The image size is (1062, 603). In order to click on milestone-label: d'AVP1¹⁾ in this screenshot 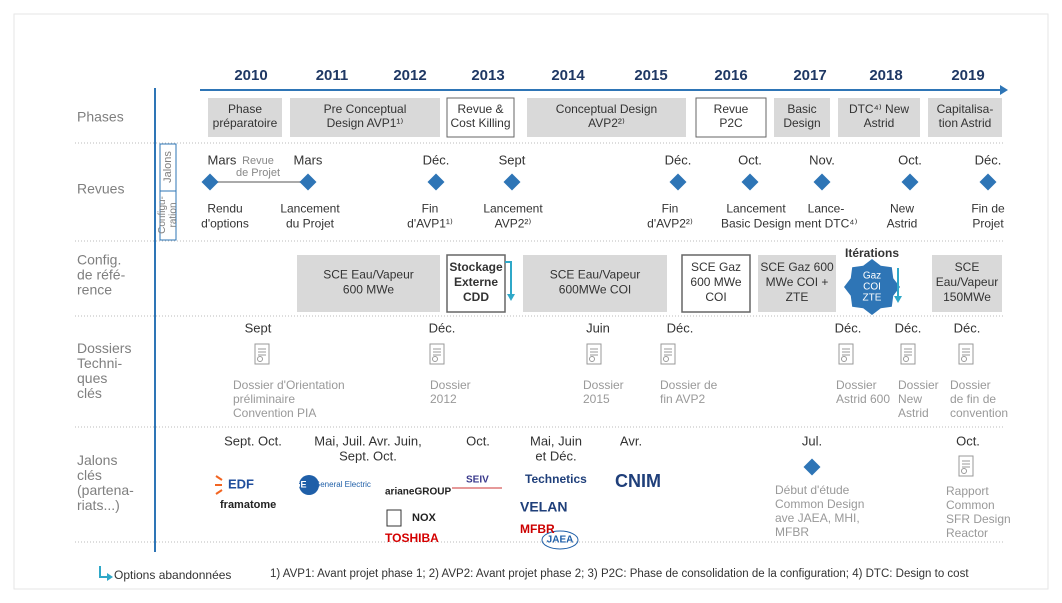, I will do `click(430, 224)`.